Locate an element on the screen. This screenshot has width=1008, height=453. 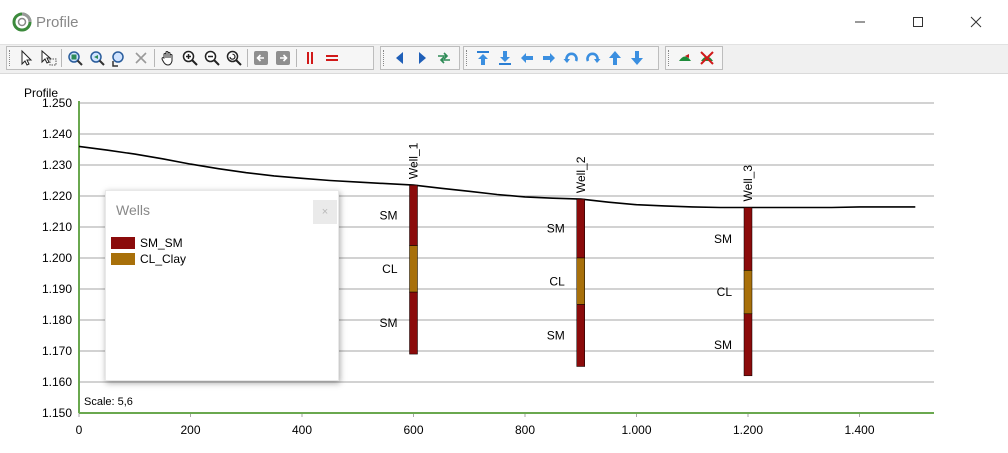
legend-label: CL_Clay is located at coordinates (163, 258).